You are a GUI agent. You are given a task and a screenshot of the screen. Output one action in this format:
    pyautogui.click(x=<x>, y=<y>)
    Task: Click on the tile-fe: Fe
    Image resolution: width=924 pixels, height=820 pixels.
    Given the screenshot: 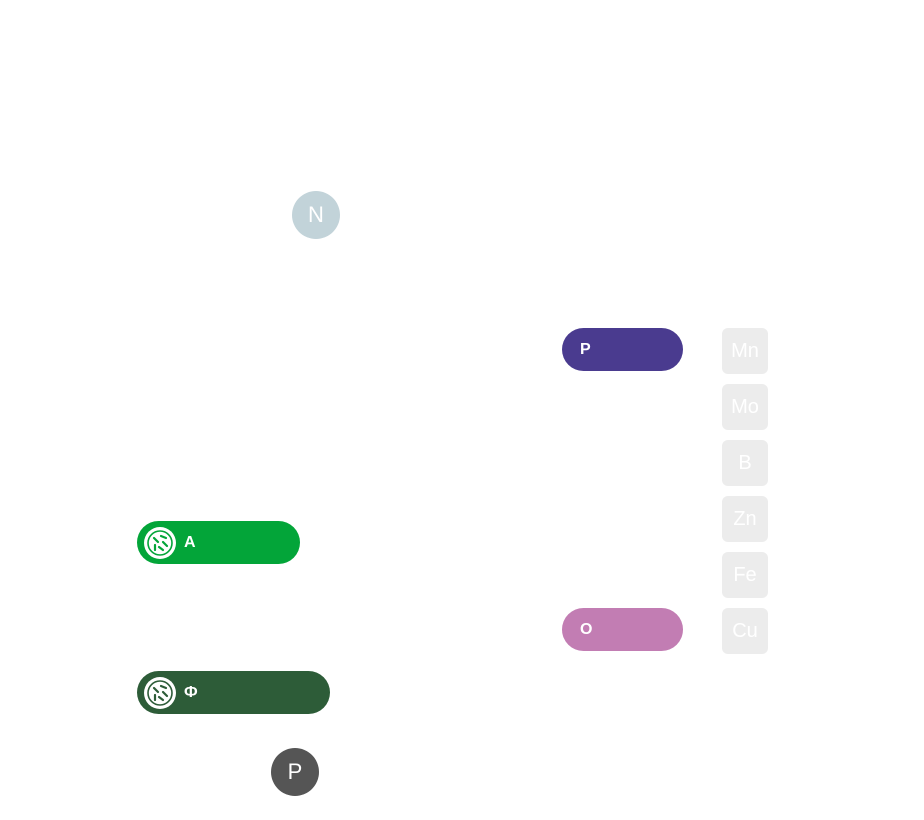 What is the action you would take?
    pyautogui.click(x=745, y=575)
    